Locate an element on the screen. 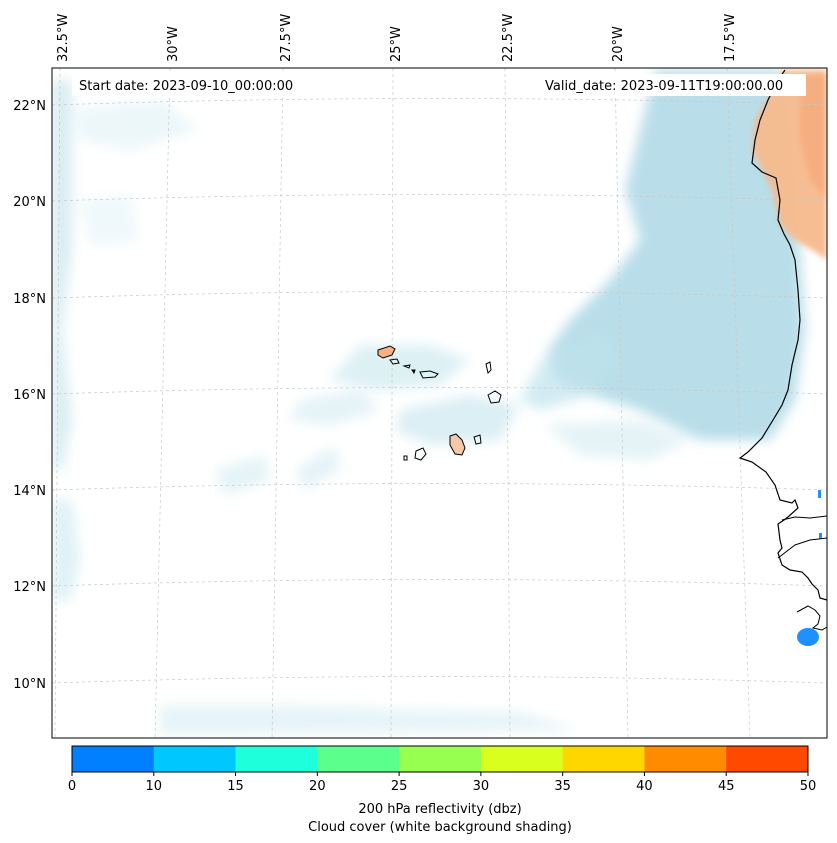 This screenshot has width=837, height=843. colorbar-frame is located at coordinates (440, 759).